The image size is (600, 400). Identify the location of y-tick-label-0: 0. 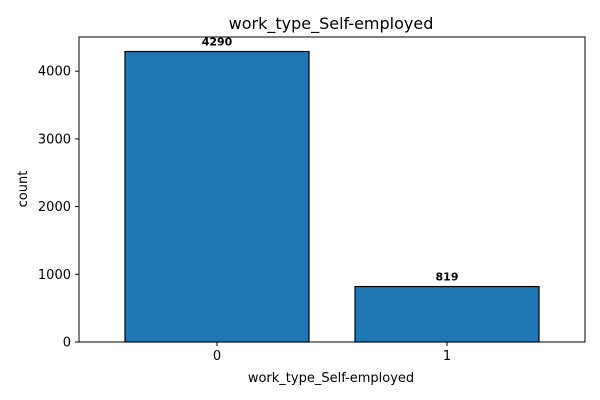
(67, 343).